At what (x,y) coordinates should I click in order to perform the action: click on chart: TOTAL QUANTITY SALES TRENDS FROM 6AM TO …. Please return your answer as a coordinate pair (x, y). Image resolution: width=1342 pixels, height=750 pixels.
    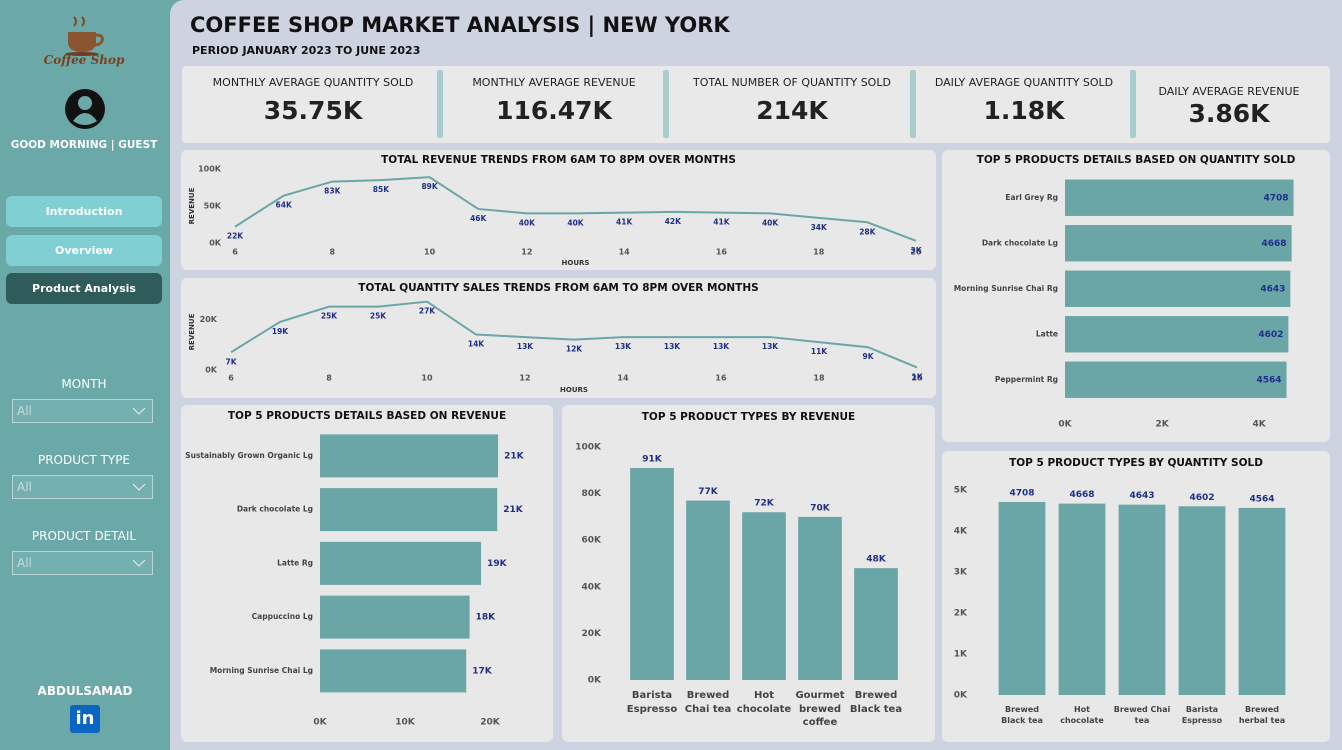
    Looking at the image, I should click on (556, 338).